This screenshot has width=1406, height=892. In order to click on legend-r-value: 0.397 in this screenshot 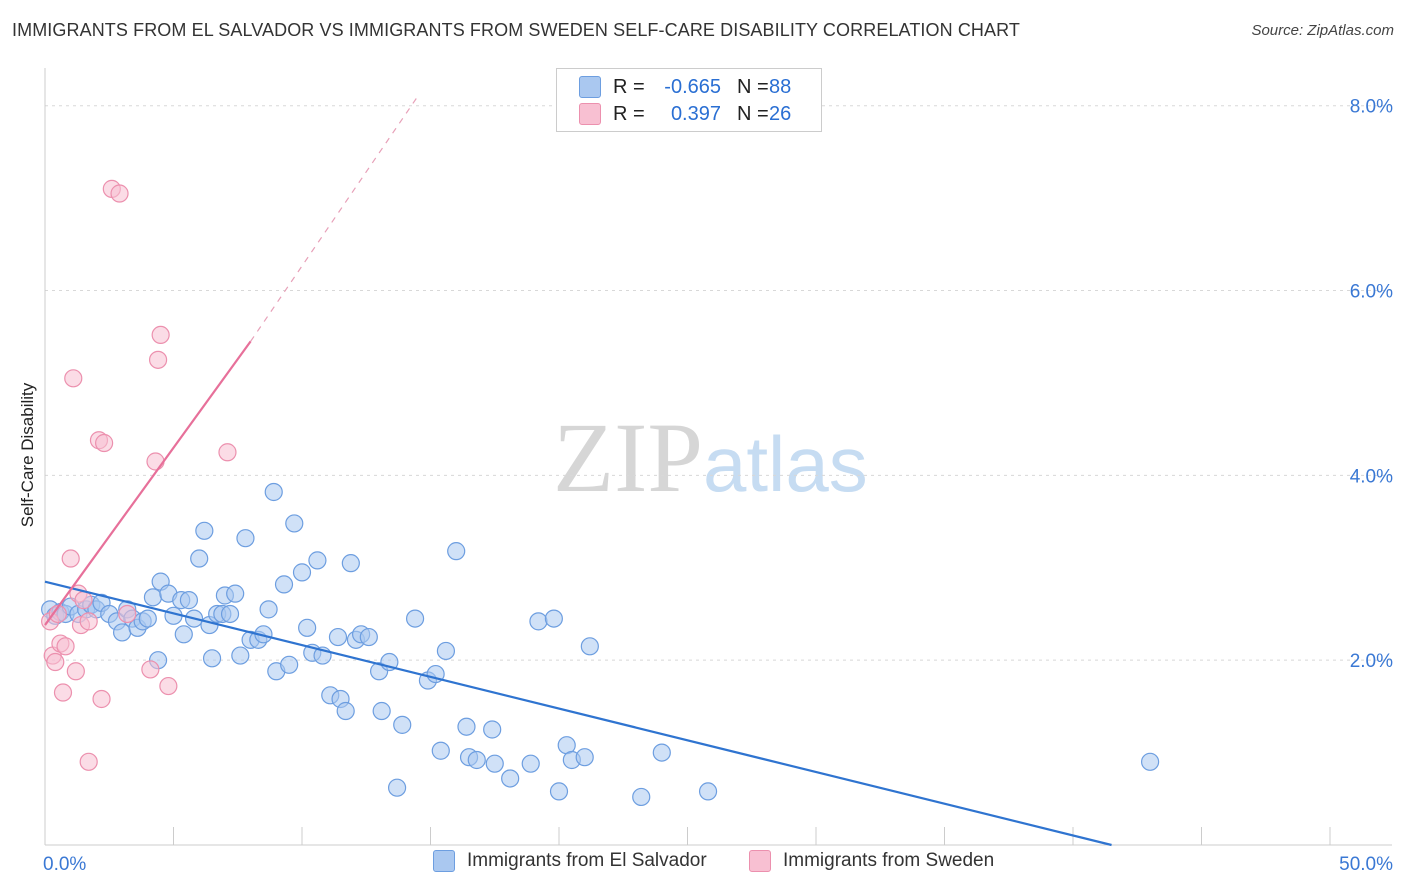, I will do `click(695, 113)`.